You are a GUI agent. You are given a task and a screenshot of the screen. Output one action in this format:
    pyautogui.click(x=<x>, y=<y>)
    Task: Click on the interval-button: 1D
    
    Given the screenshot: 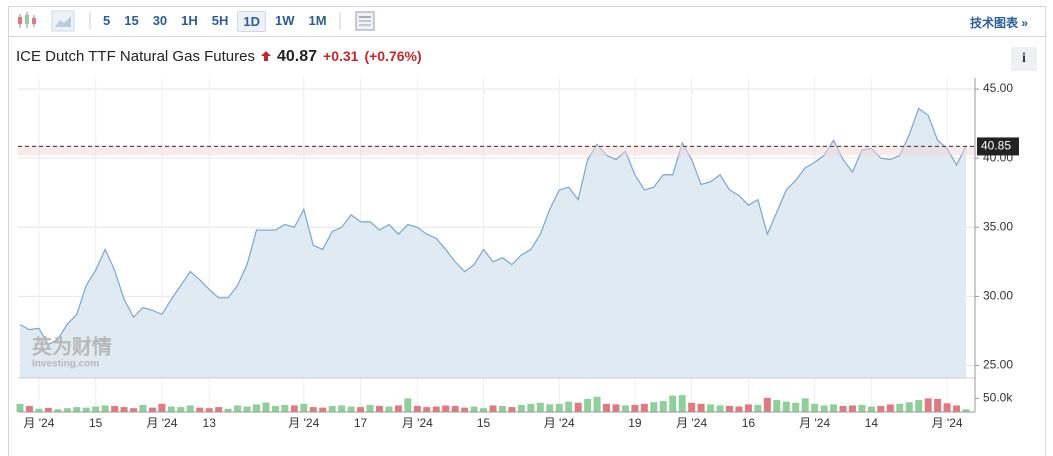 What is the action you would take?
    pyautogui.click(x=252, y=21)
    